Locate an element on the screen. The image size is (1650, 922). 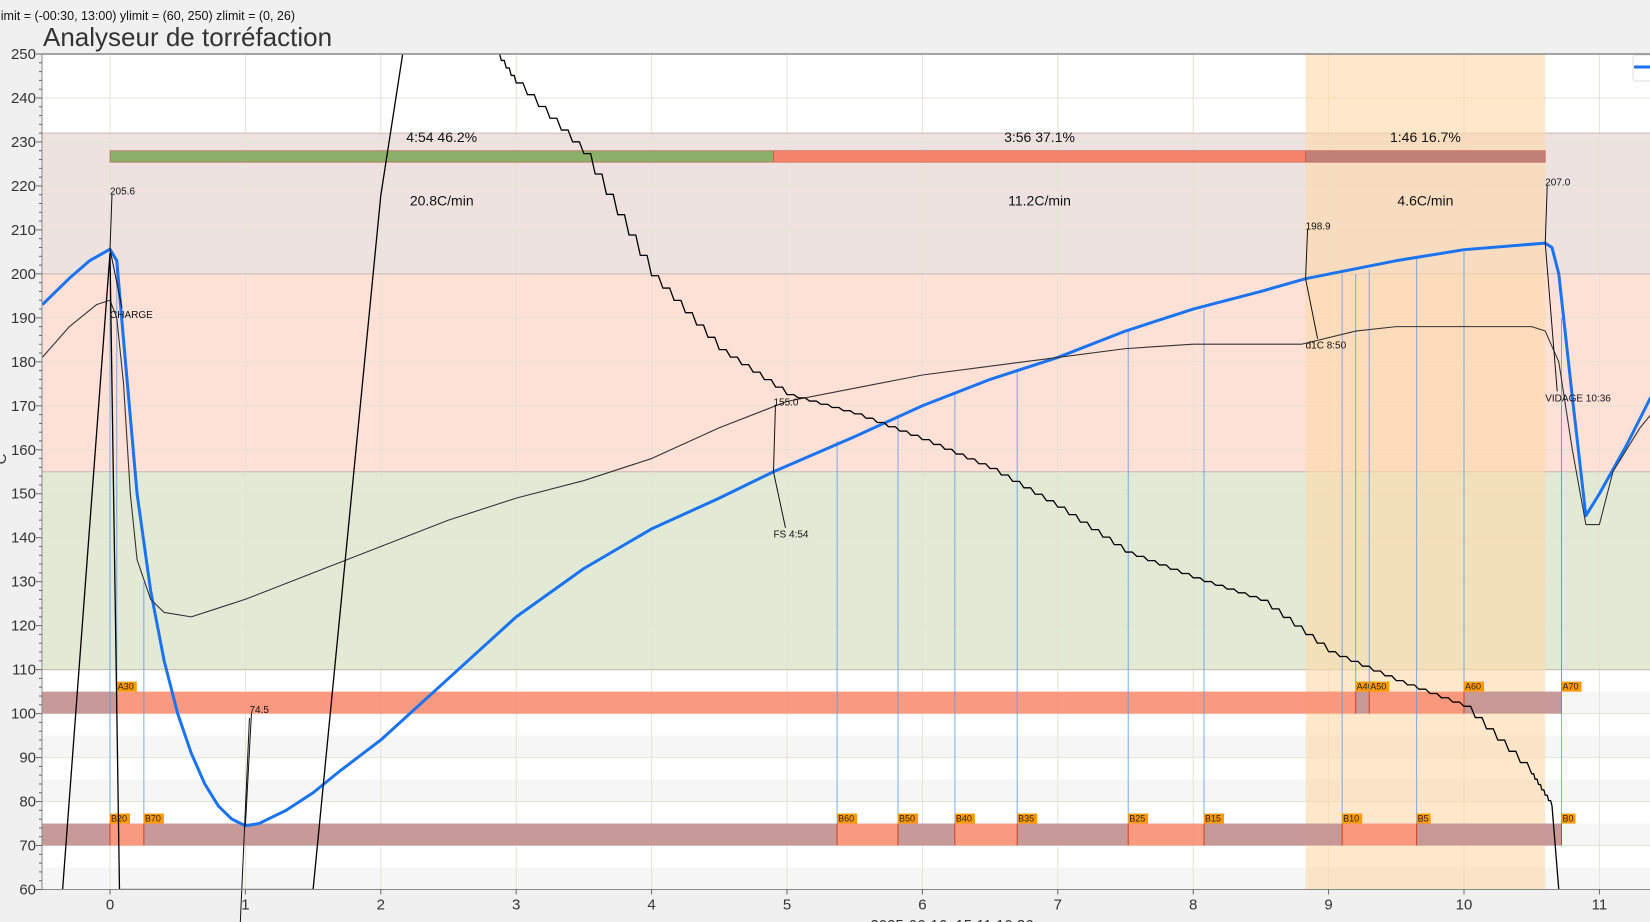
x-tick-label: 9 is located at coordinates (1328, 905).